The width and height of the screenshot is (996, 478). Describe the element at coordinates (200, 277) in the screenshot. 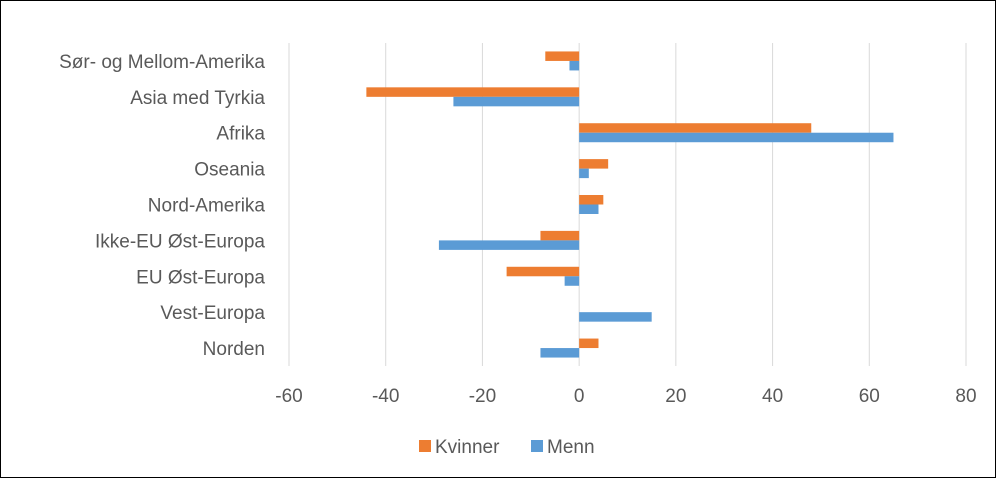

I see `category-label: EU Øst-Europa` at that location.